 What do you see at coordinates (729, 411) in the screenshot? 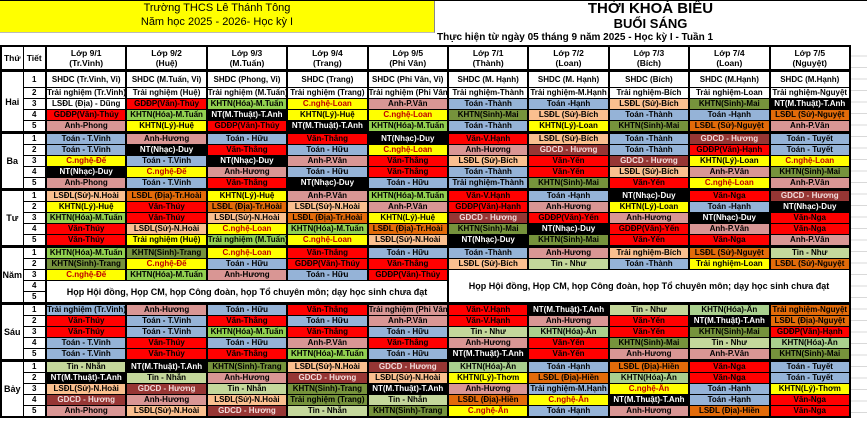
I see `subject-cell: LSĐL (Địa)-Hiền` at bounding box center [729, 411].